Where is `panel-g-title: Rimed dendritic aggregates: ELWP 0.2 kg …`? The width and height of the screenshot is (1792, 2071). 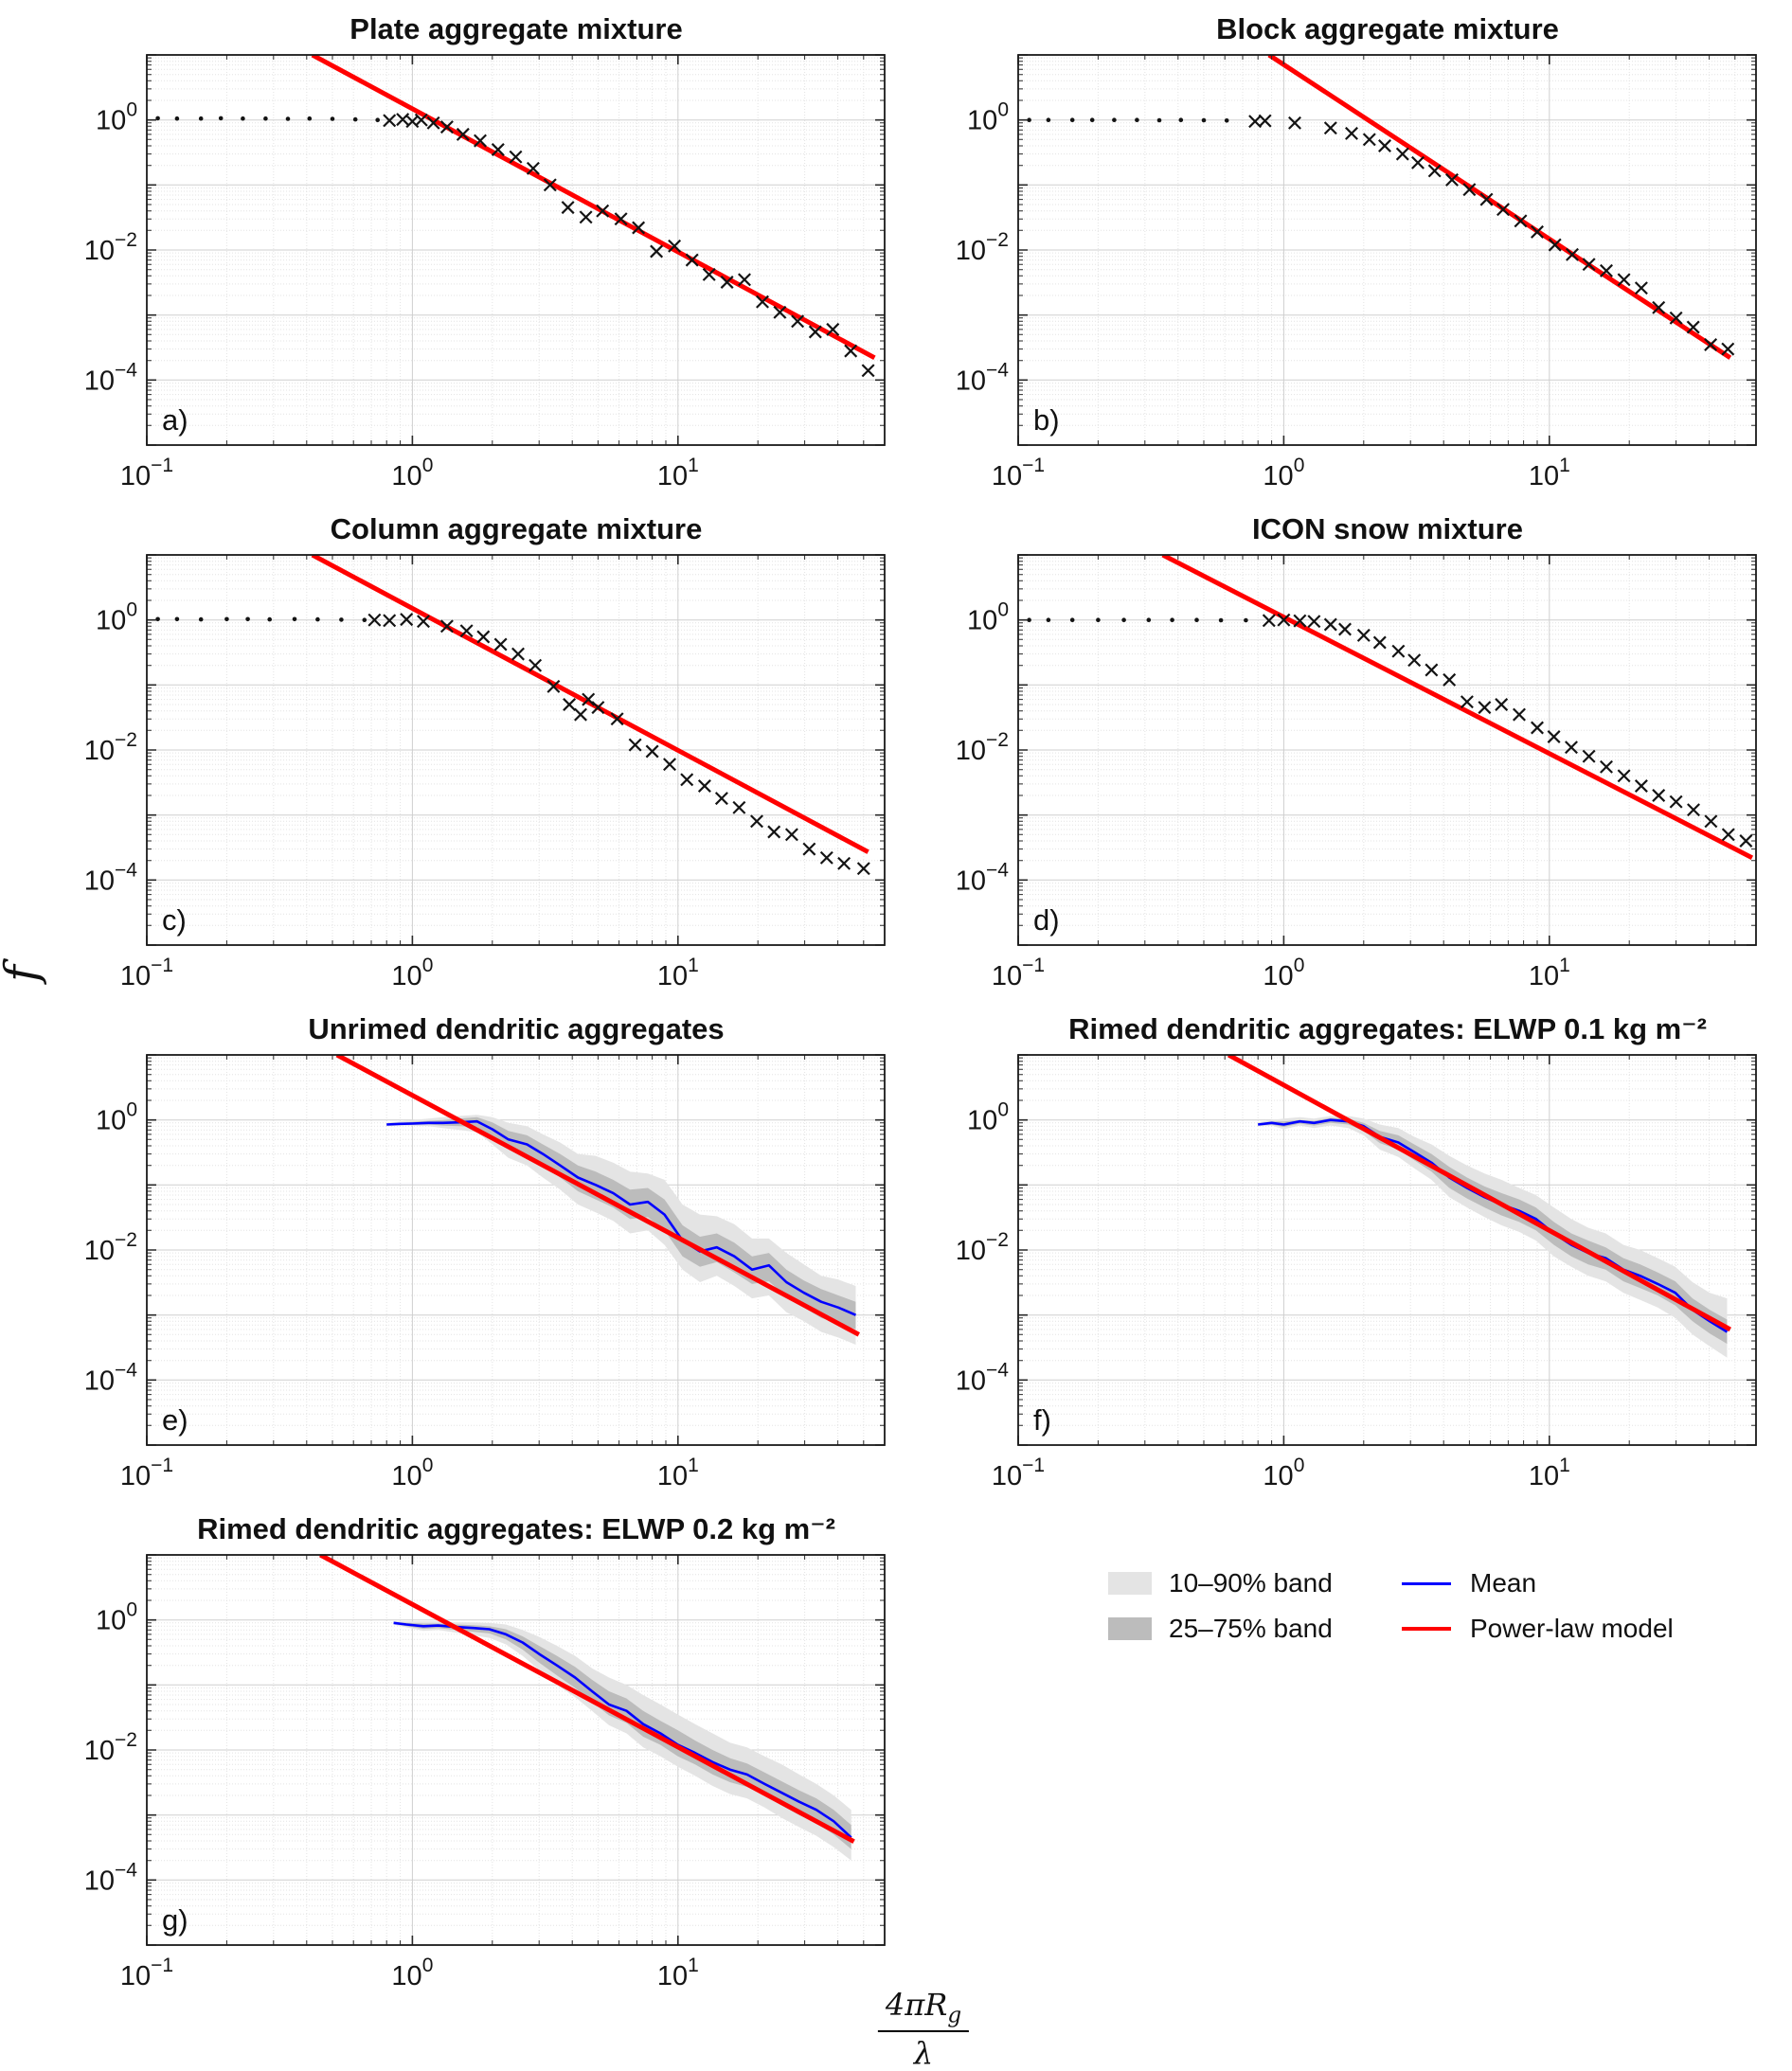
panel-g-title: Rimed dendritic aggregates: ELWP 0.2 kg … is located at coordinates (516, 1529).